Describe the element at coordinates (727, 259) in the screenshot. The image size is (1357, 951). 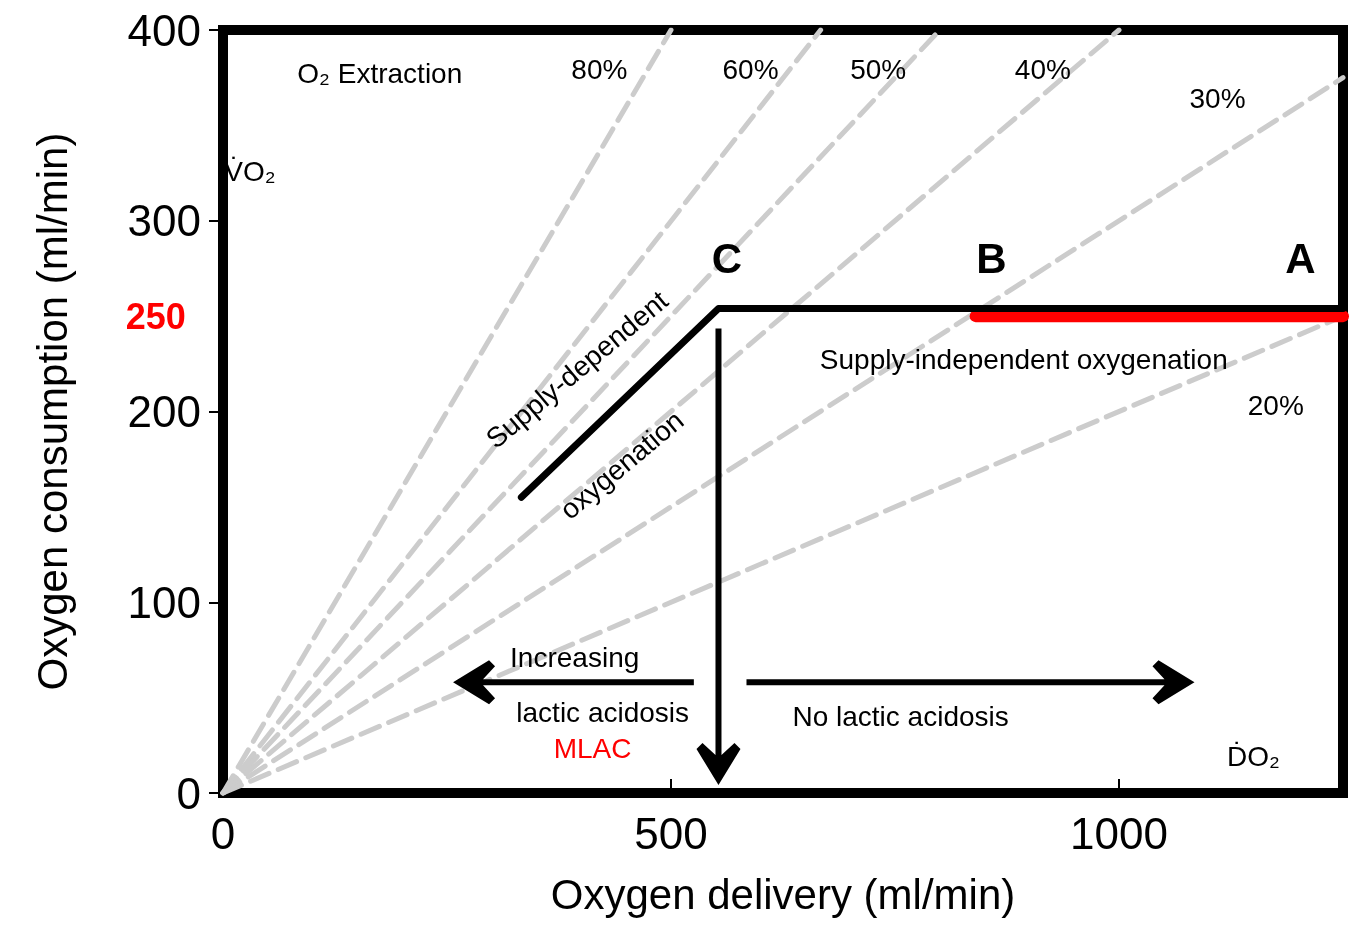
I see `annotation: C` at that location.